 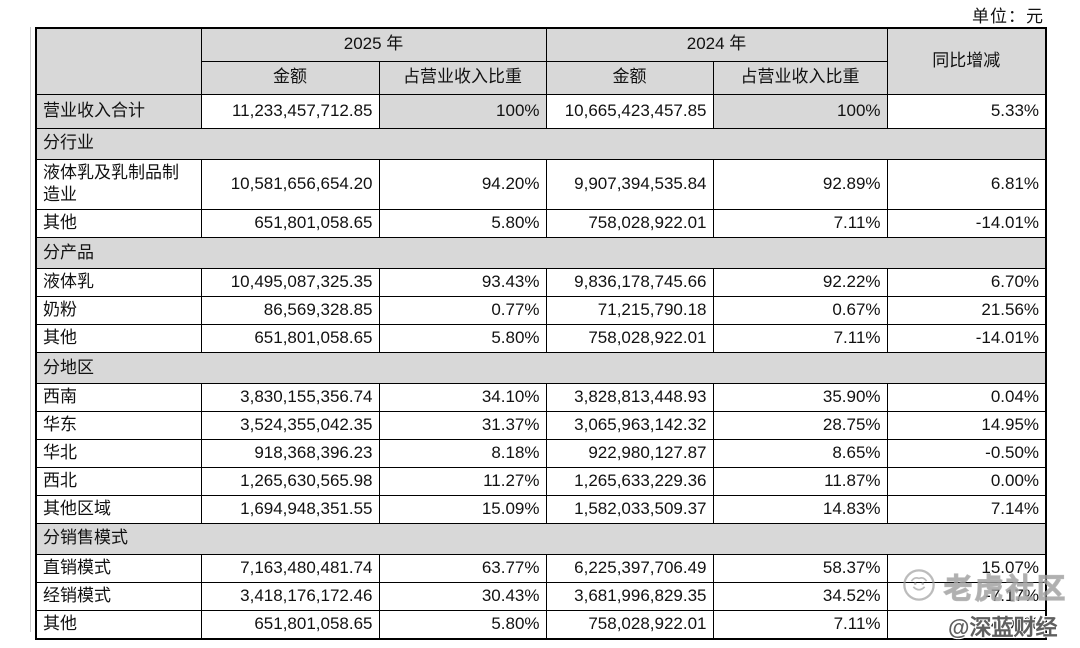 What do you see at coordinates (541, 143) in the screenshot?
I see `section-label: 分行业` at bounding box center [541, 143].